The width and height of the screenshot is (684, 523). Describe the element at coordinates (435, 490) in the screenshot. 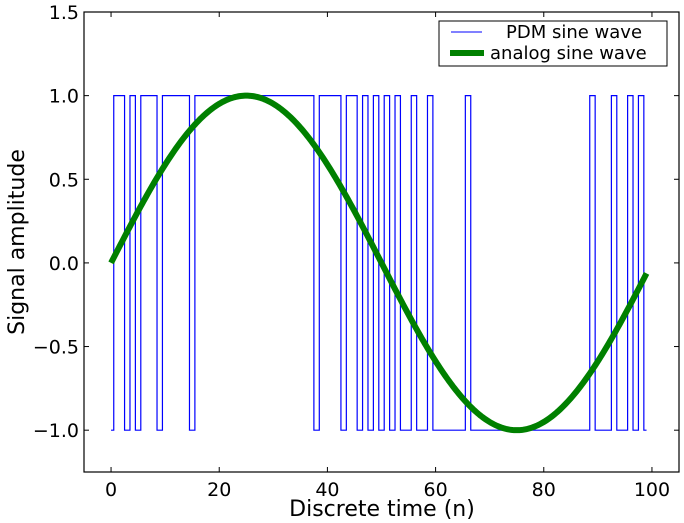

I see `x-tick-label: 60` at that location.